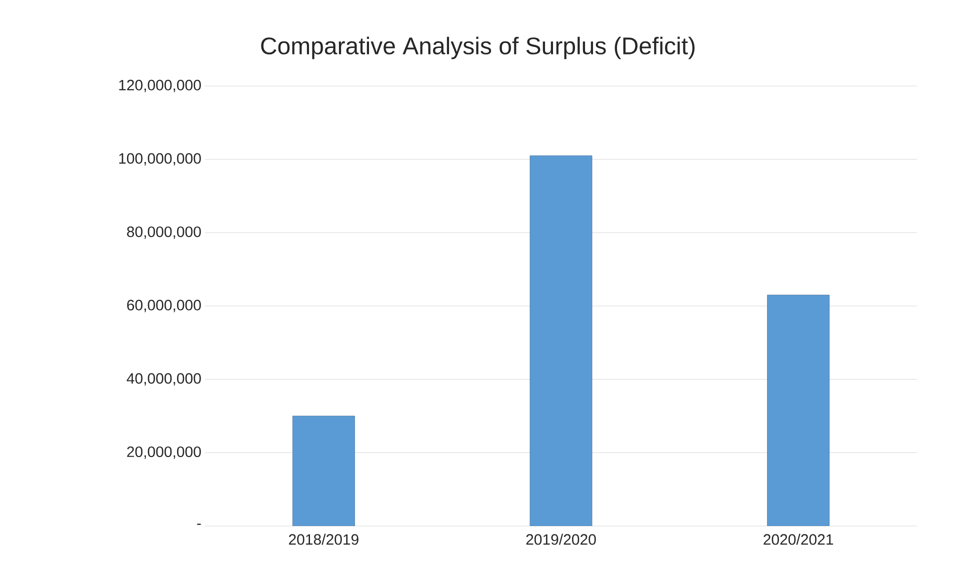  Describe the element at coordinates (164, 232) in the screenshot. I see `y-tick-label: 80,000,000` at that location.